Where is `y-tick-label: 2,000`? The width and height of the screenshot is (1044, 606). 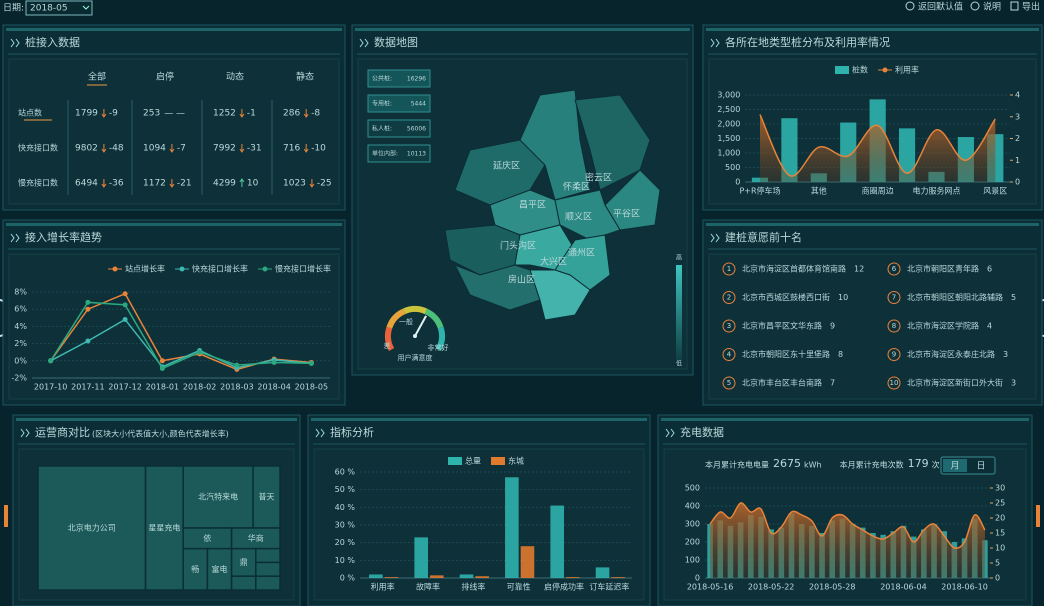 y-tick-label: 2,000 is located at coordinates (728, 124).